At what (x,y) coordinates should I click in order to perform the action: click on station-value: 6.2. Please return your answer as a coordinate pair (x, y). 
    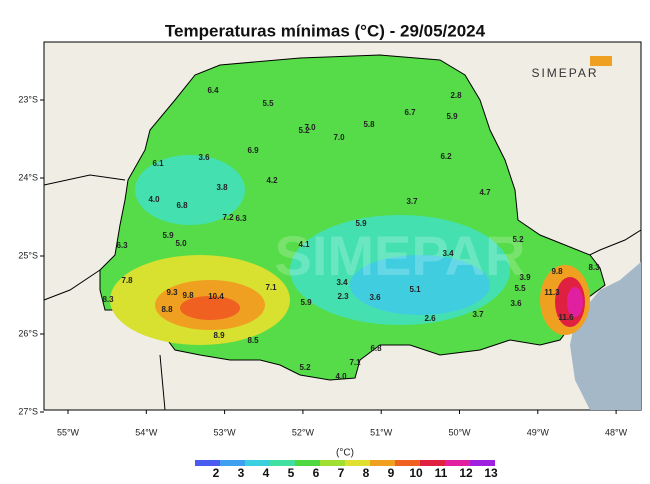
    Looking at the image, I should click on (446, 156).